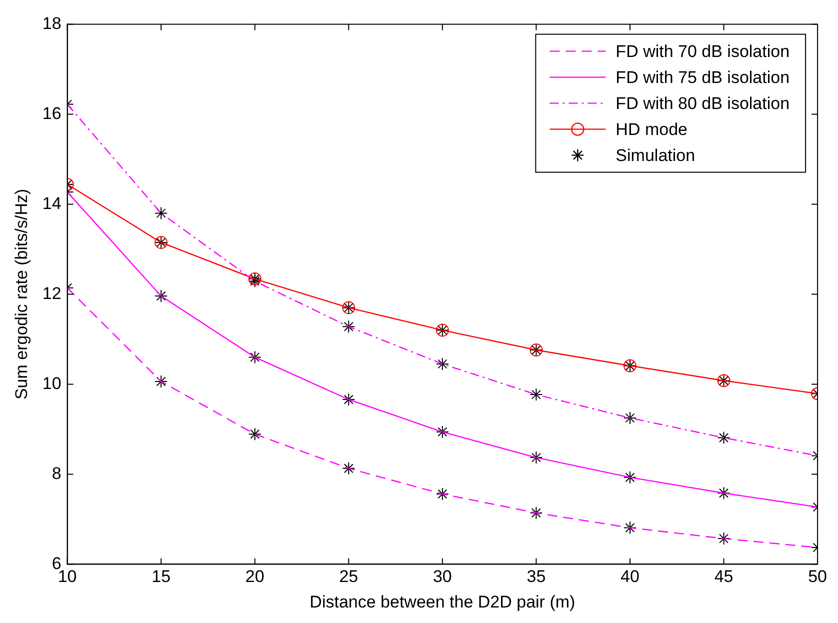 The image size is (838, 623). Describe the element at coordinates (442, 576) in the screenshot. I see `x-tick-label: 30` at that location.